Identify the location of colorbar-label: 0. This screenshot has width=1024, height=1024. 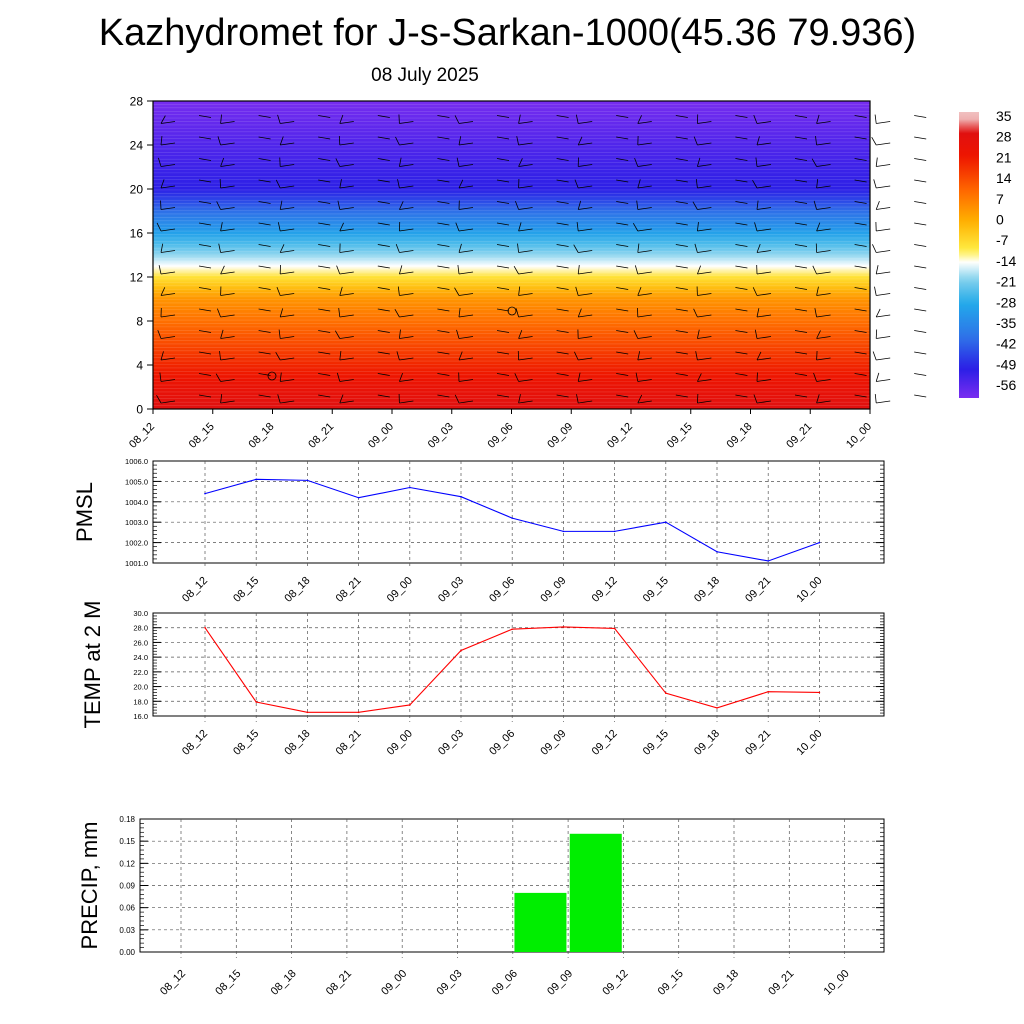
(1000, 220).